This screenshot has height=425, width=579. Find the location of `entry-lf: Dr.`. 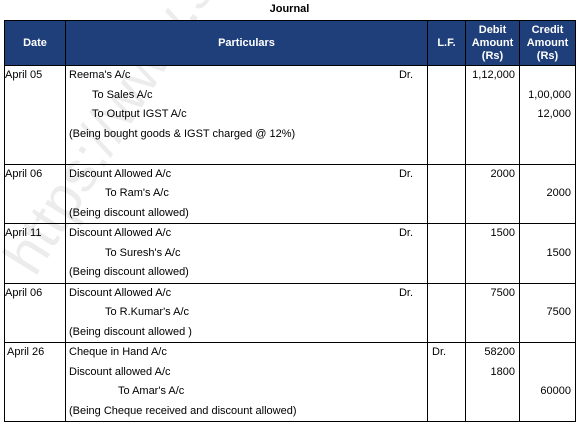

entry-lf: Dr. is located at coordinates (446, 382).